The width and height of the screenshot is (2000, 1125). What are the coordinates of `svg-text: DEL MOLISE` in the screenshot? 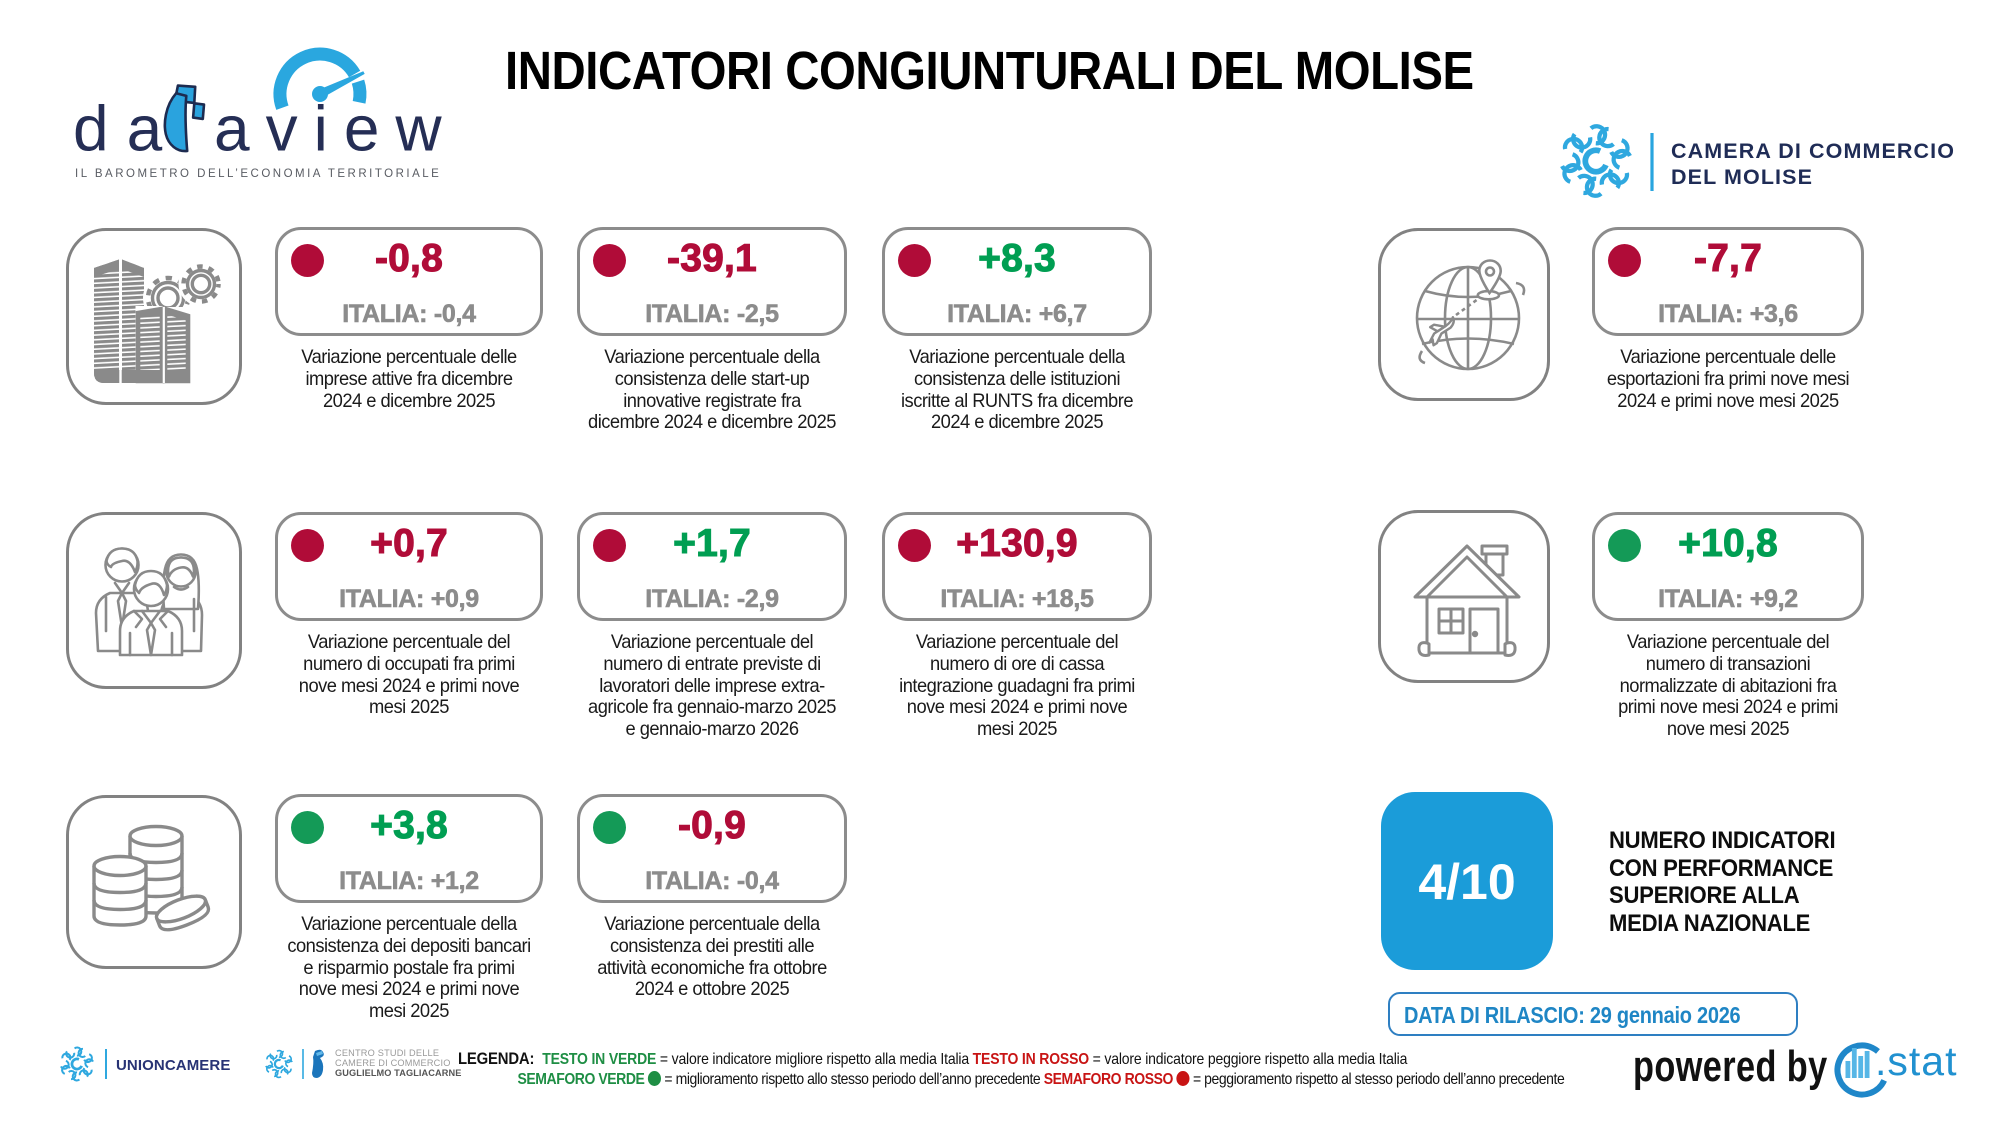 It's located at (1742, 177).